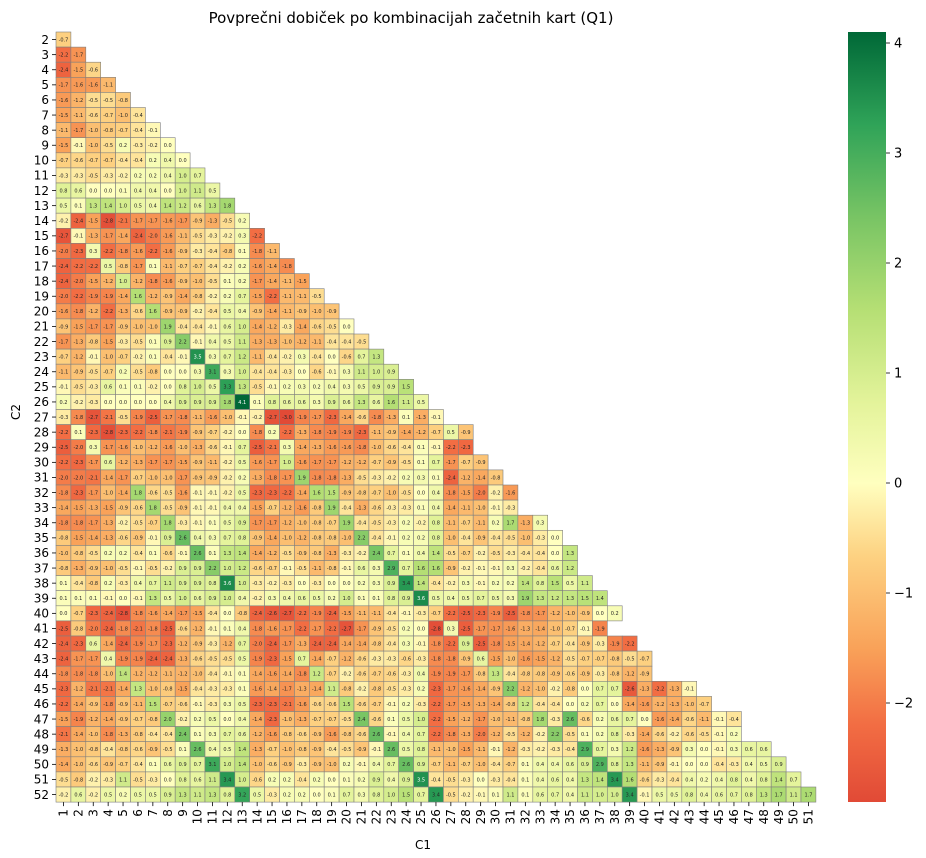 This screenshot has height=858, width=926. I want to click on x-tick-label: 49, so click(779, 816).